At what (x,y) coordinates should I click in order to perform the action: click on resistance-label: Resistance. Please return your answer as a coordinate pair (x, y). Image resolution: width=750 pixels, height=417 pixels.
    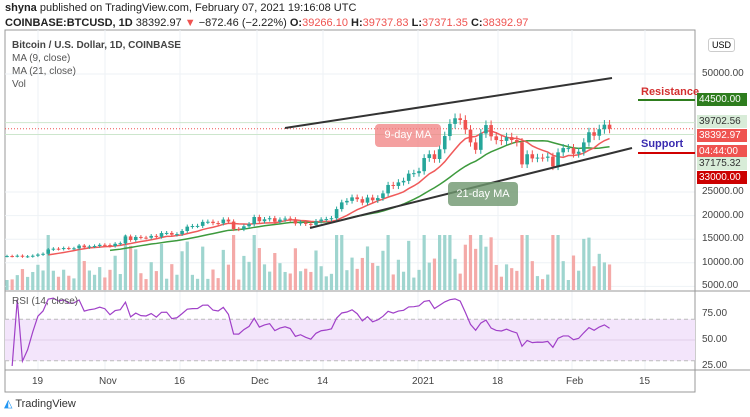
    Looking at the image, I should click on (670, 92).